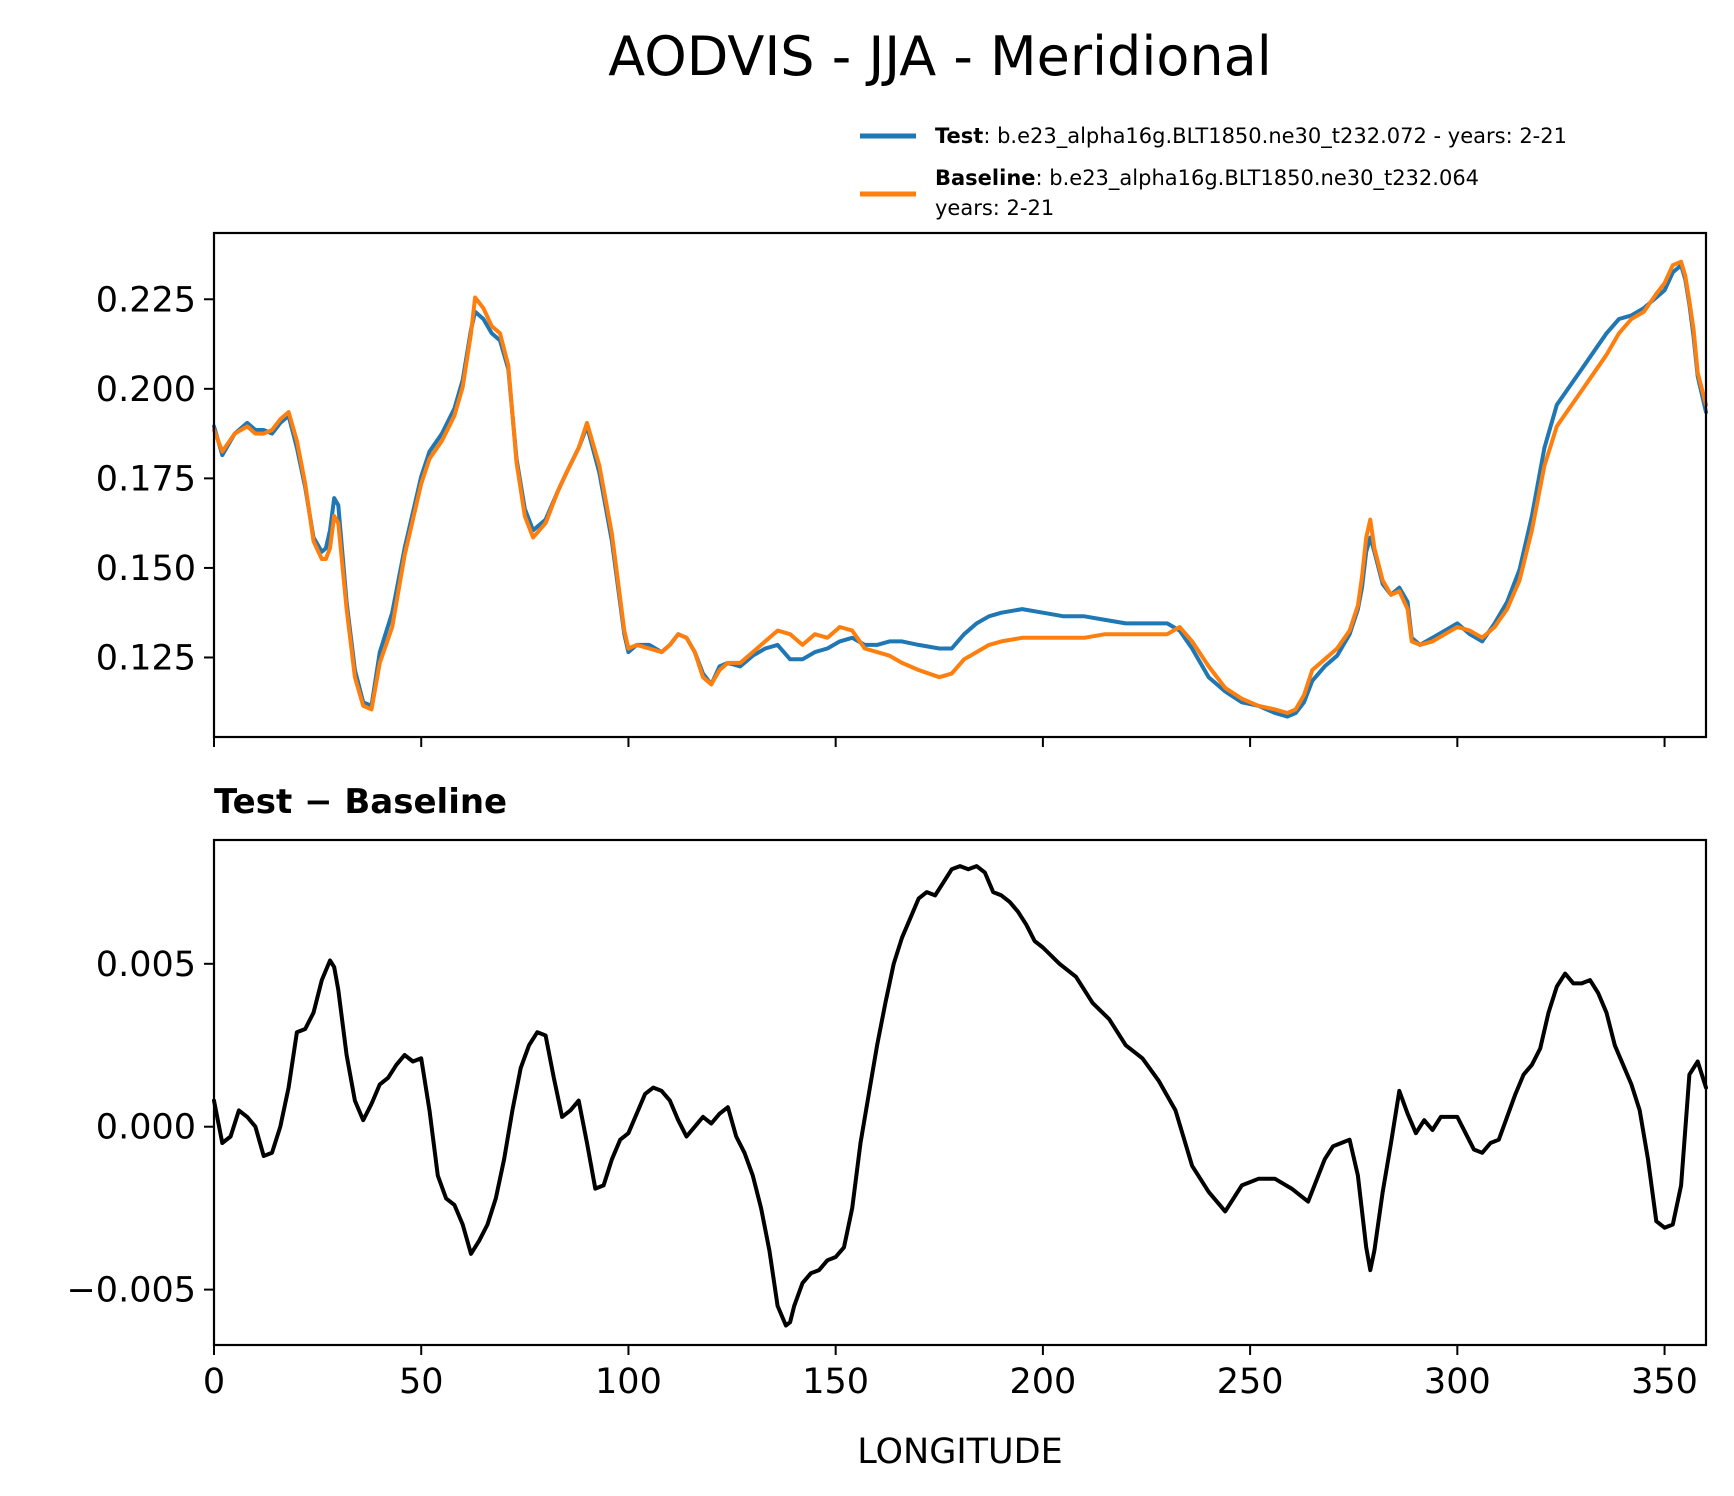  I want to click on diff-x-axis: 0 50 100 150 200 250 300 350, so click(950, 1373).